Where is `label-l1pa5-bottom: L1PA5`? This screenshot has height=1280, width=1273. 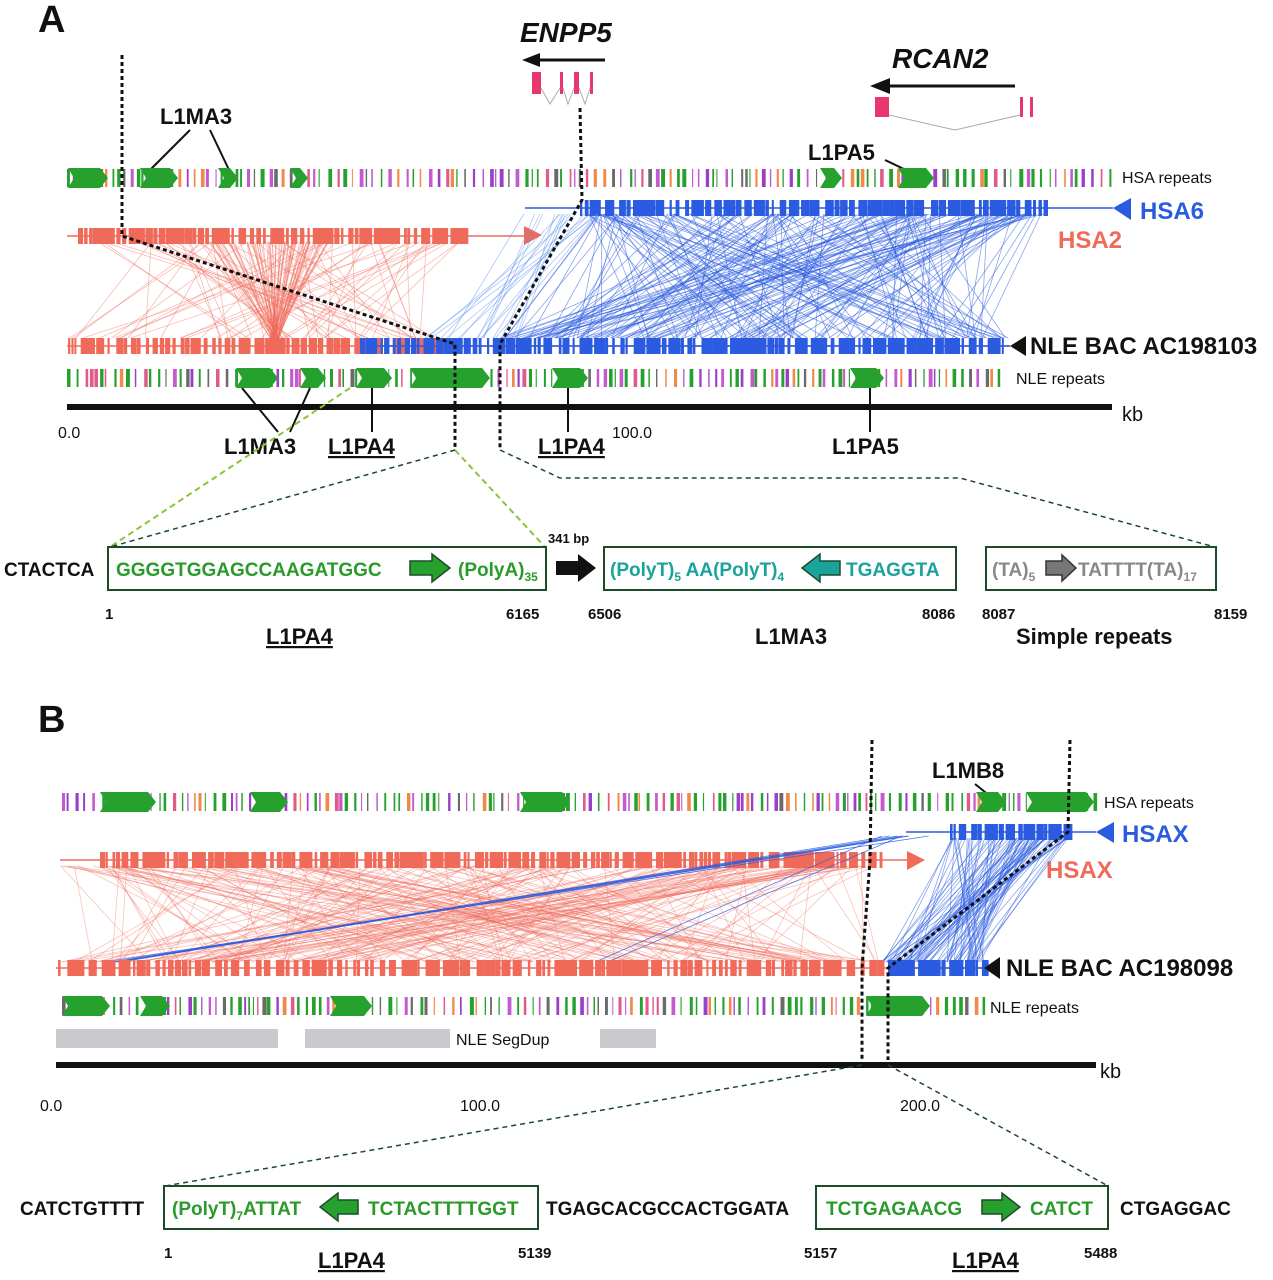
label-l1pa5-bottom: L1PA5 is located at coordinates (865, 446).